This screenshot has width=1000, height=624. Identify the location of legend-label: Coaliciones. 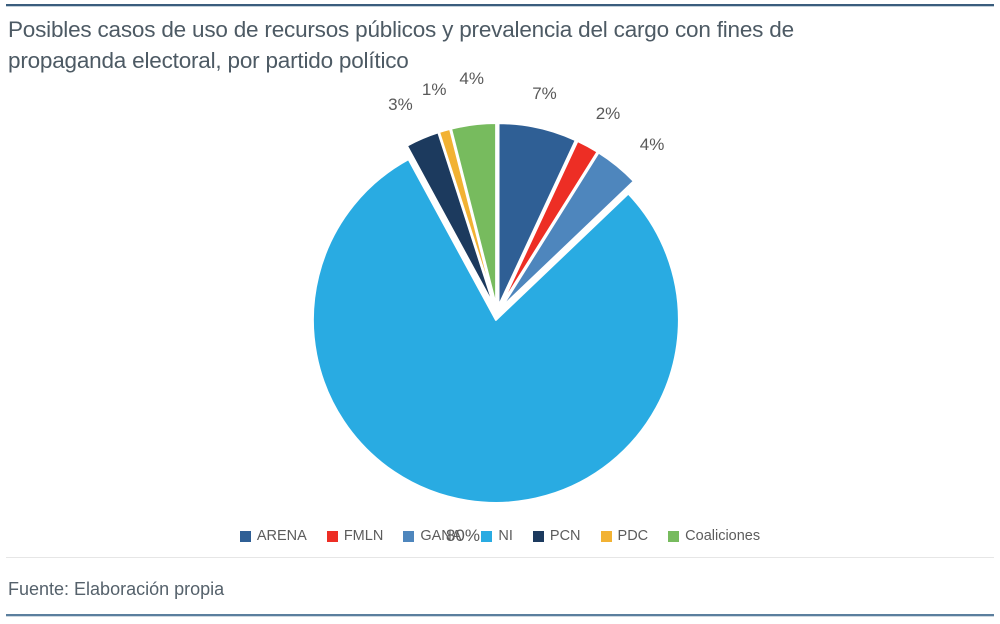
(723, 536).